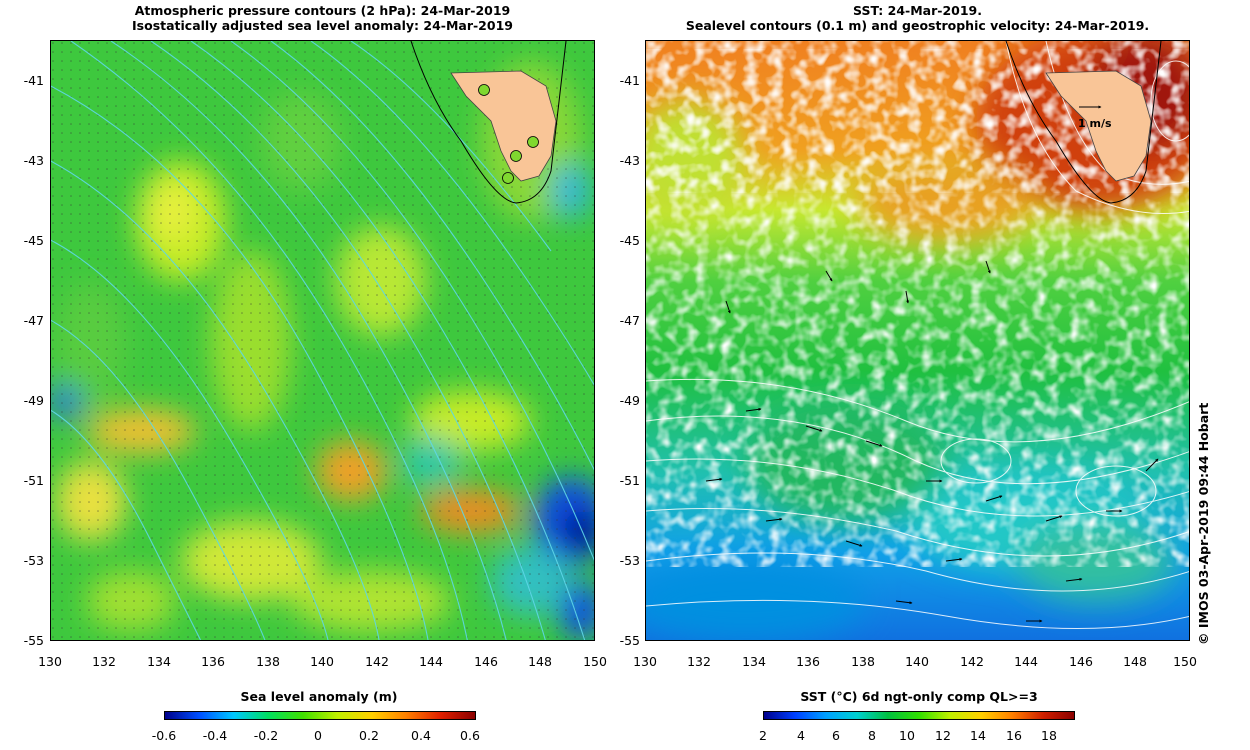 The width and height of the screenshot is (1250, 750). I want to click on colorbar-tick-right: 2, so click(763, 735).